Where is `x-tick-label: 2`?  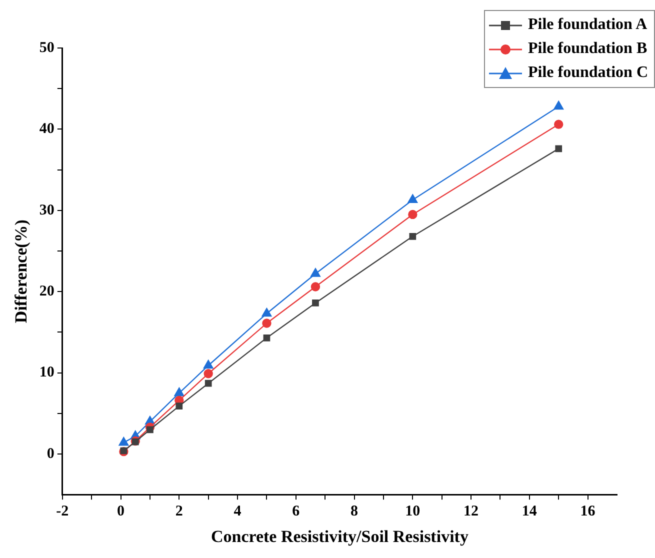
x-tick-label: 2 is located at coordinates (179, 511).